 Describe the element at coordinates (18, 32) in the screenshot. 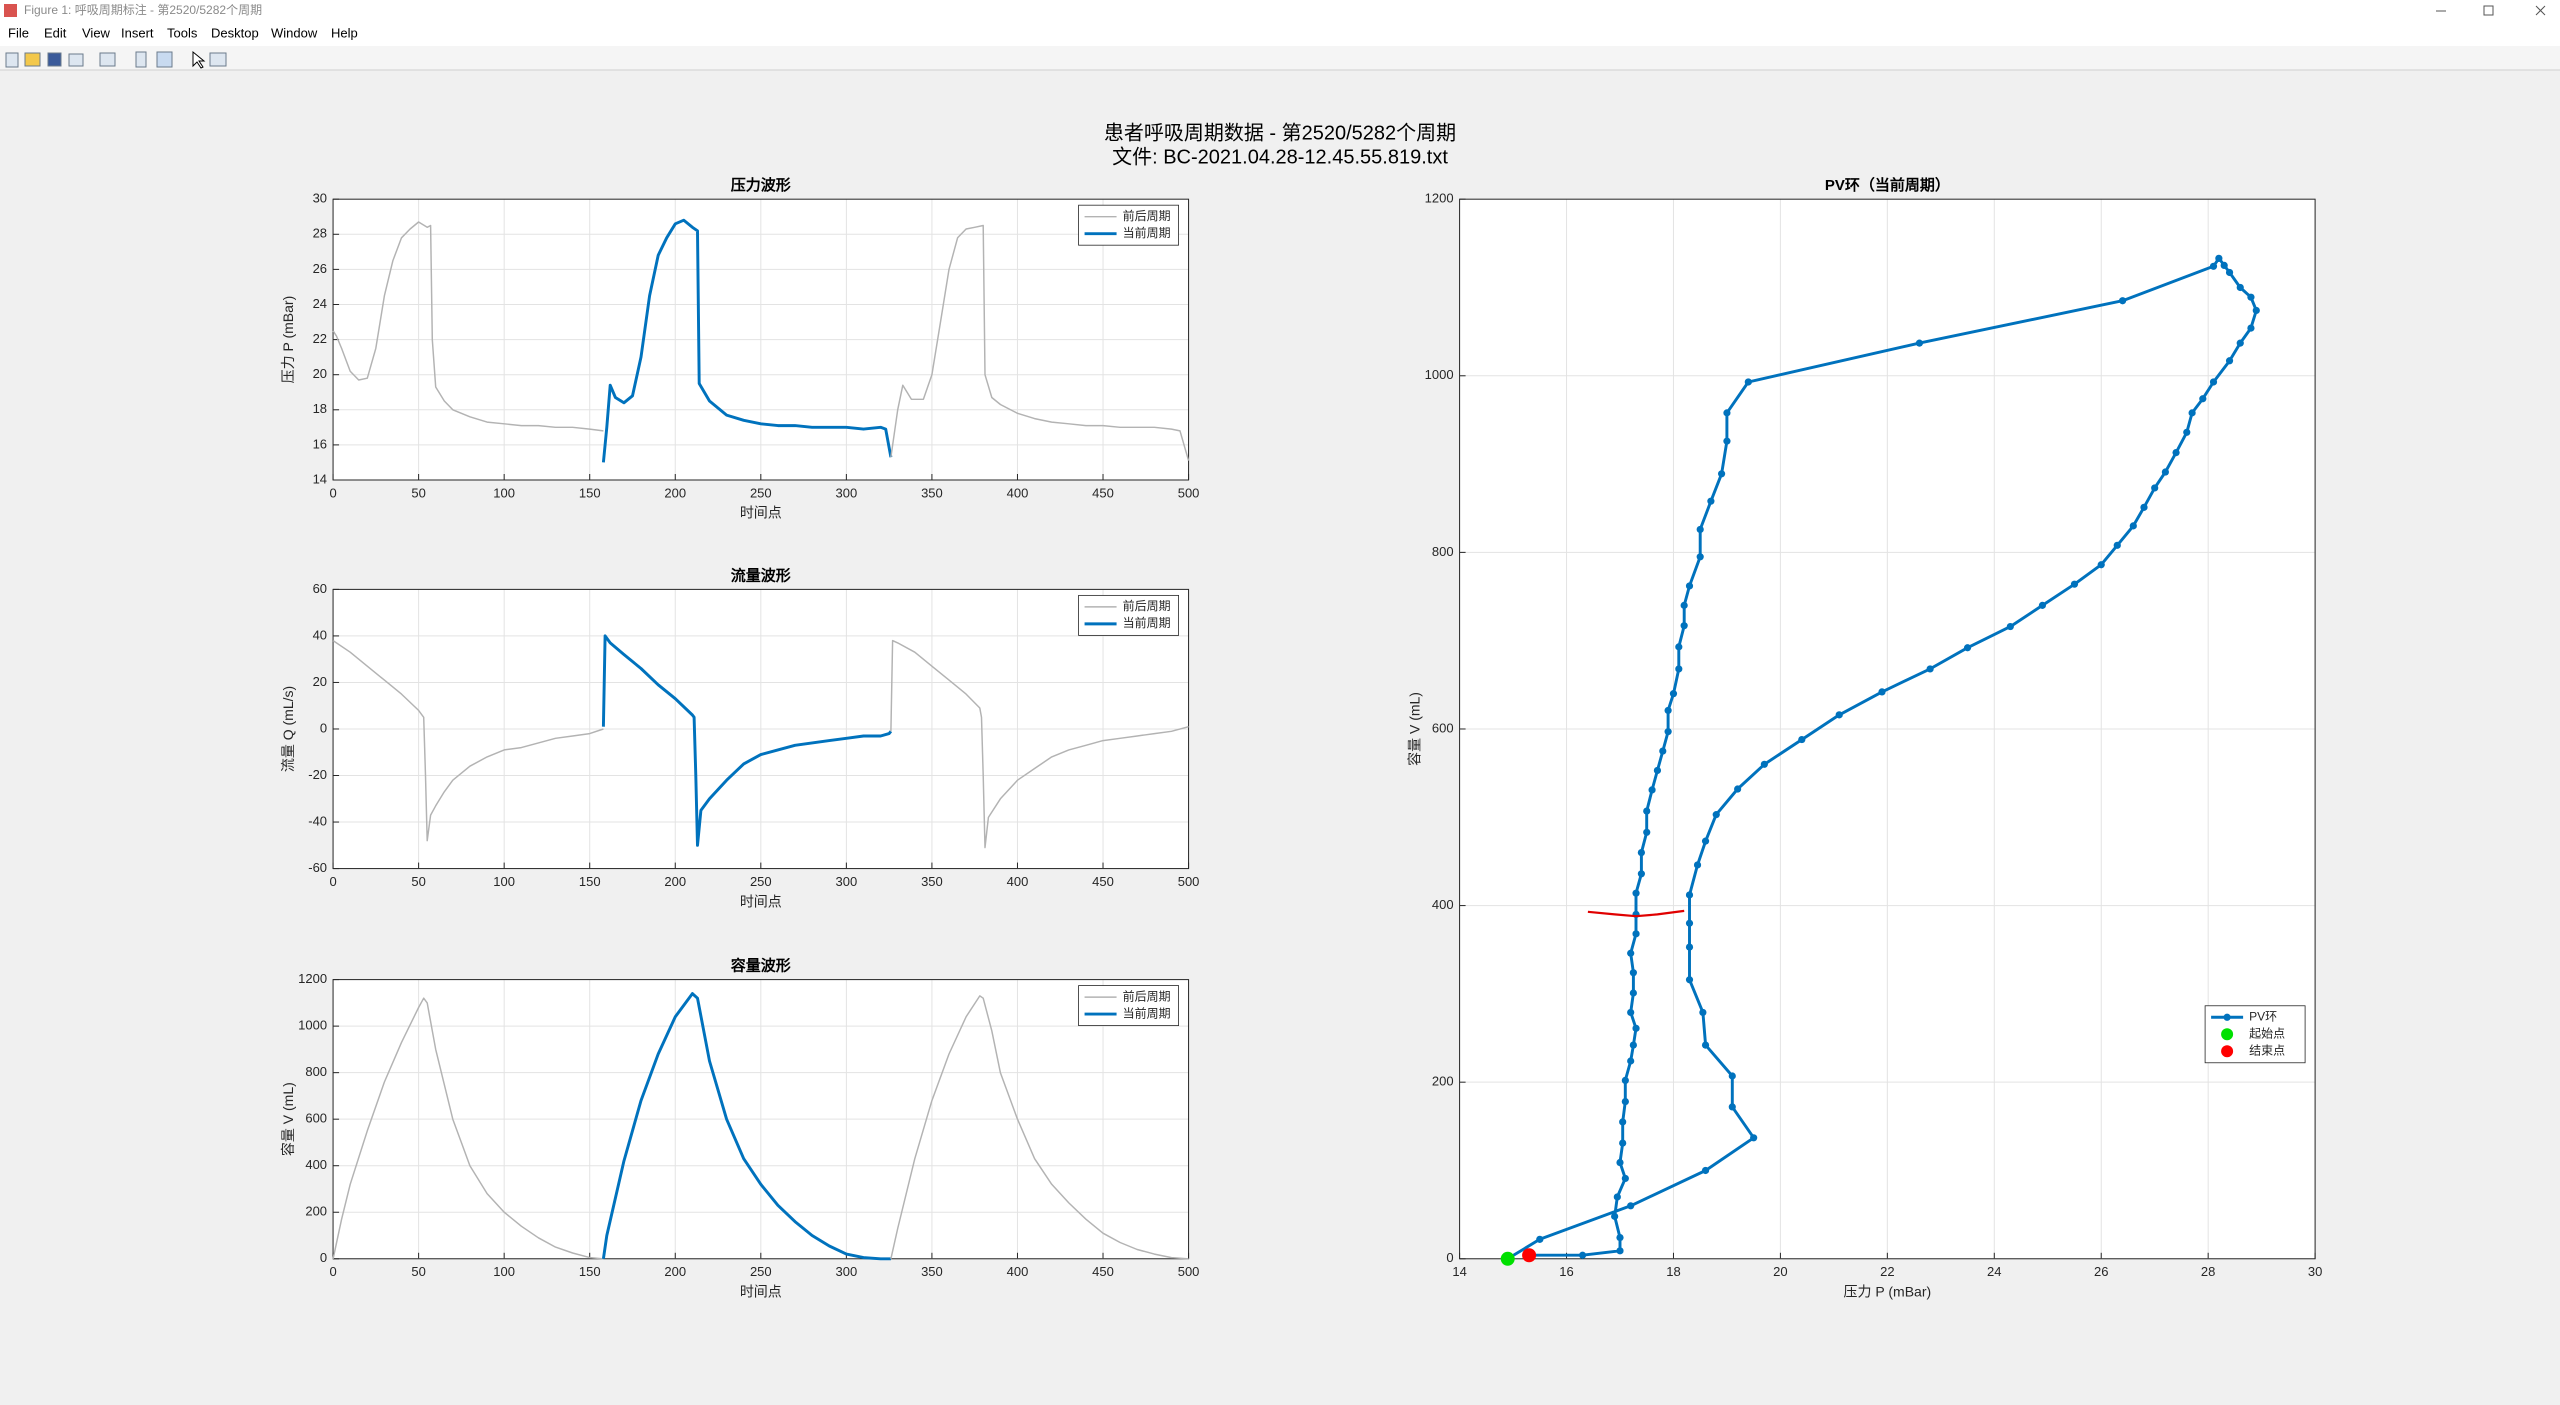

I see `menu-item: File` at that location.